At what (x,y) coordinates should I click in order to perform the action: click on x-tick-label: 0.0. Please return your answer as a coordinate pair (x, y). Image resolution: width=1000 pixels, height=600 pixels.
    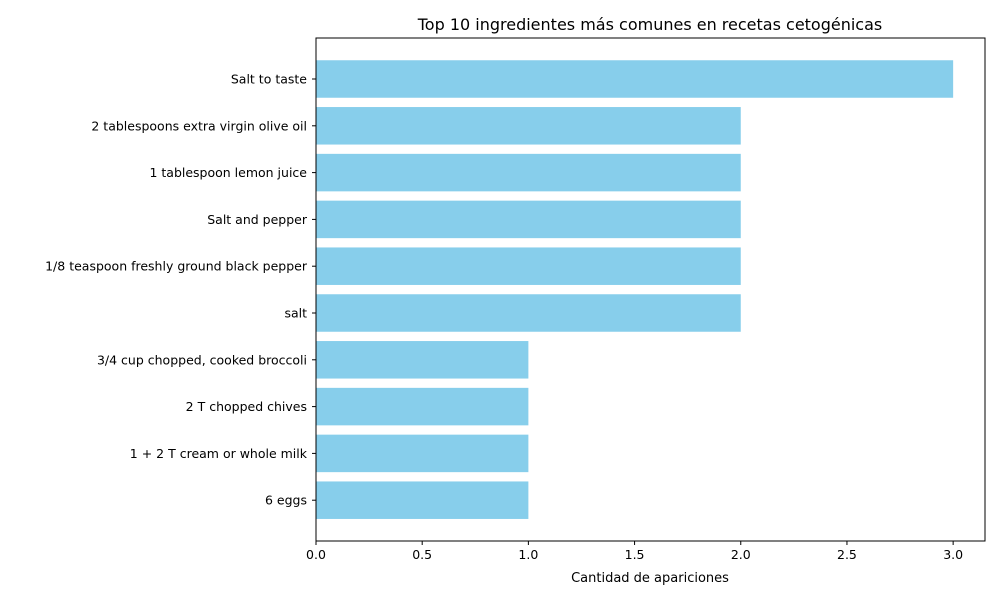
    Looking at the image, I should click on (316, 554).